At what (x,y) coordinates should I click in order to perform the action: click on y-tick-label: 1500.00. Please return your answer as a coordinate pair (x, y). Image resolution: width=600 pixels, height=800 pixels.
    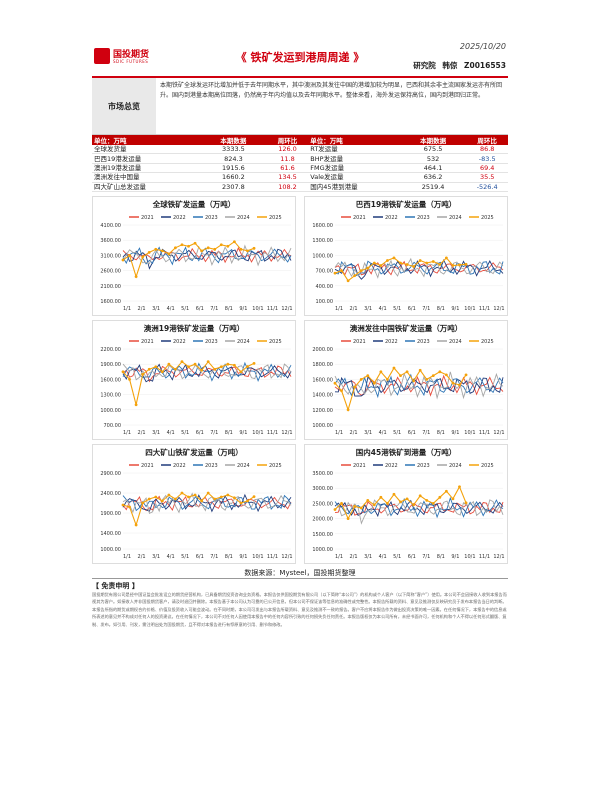
    Looking at the image, I should click on (322, 535).